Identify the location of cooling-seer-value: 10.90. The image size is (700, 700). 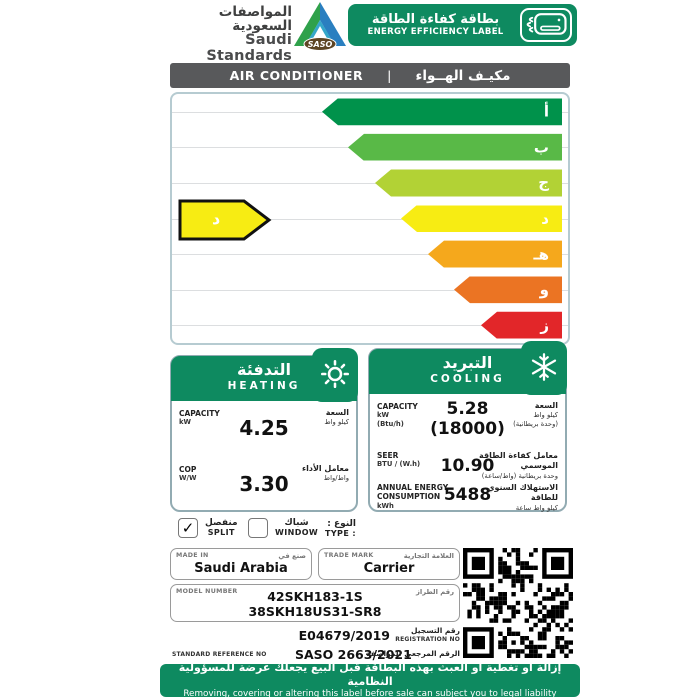
(467, 466).